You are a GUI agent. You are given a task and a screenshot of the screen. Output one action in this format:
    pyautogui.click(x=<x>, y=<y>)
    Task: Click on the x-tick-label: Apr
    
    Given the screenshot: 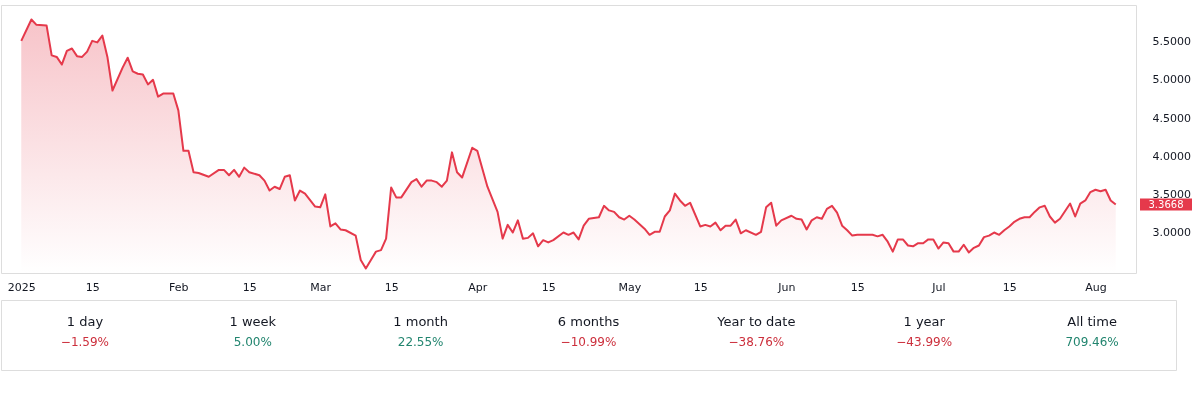 What is the action you would take?
    pyautogui.click(x=478, y=287)
    